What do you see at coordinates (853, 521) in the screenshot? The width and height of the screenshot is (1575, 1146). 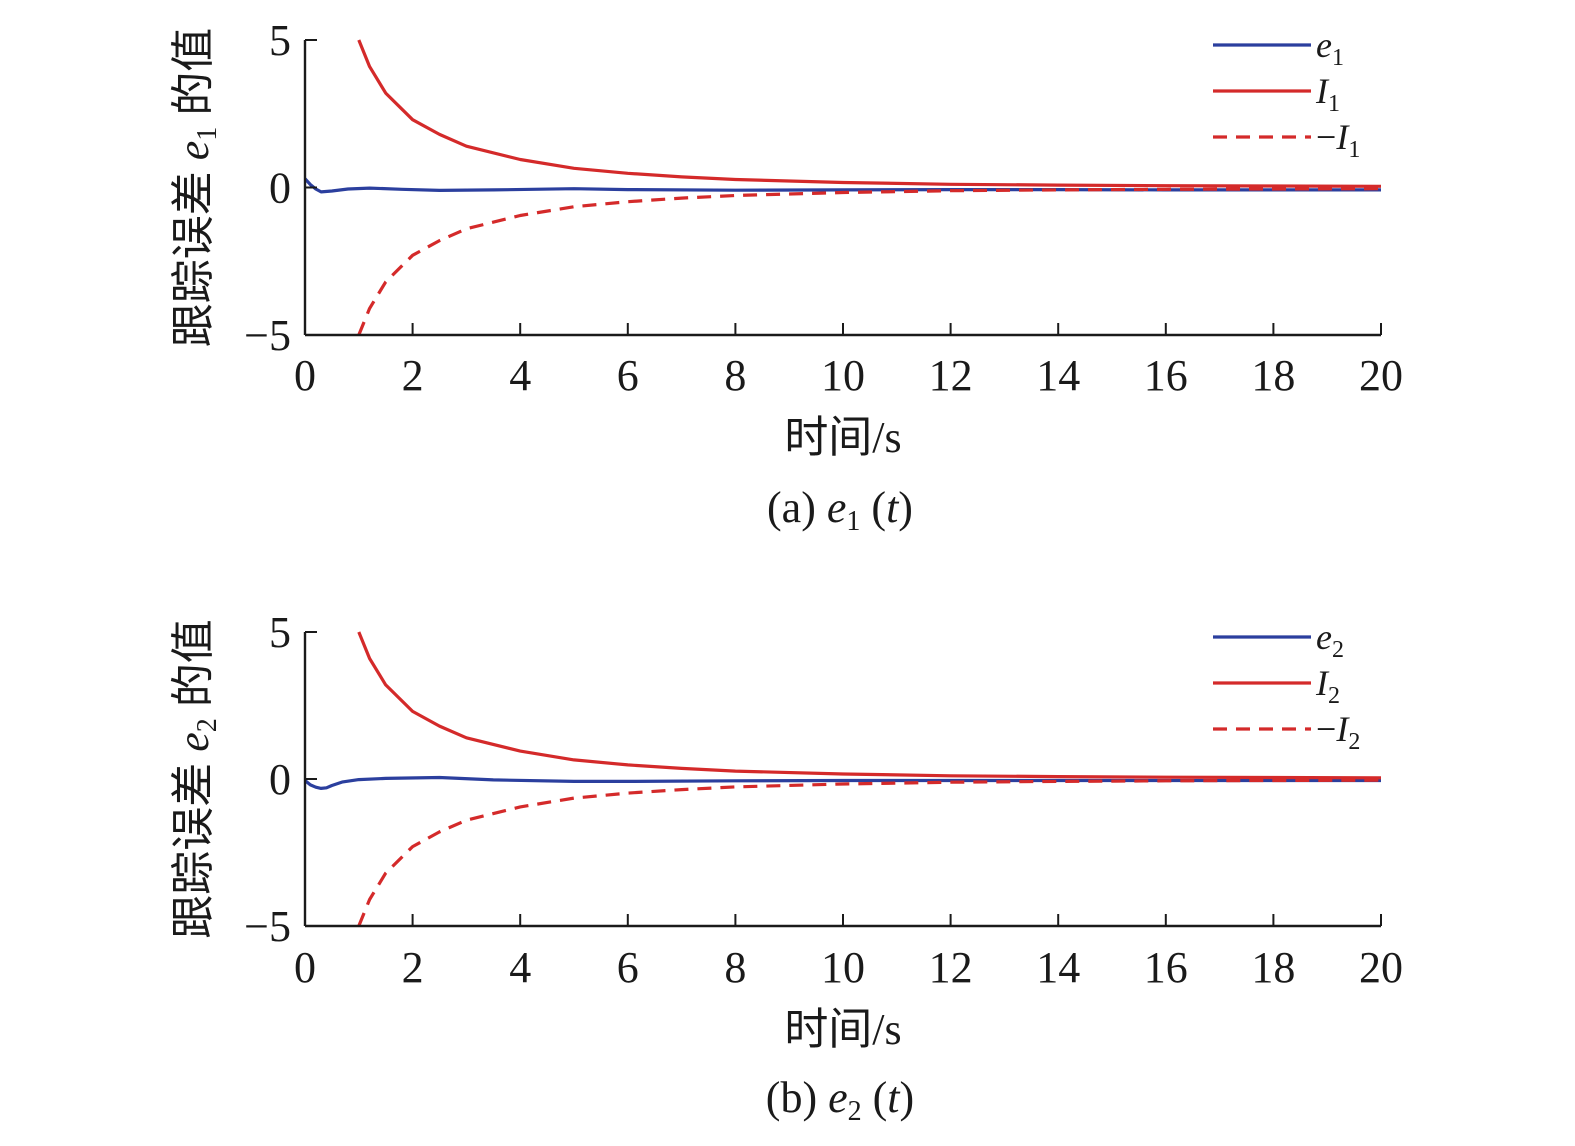 I see `caption-sub: 1` at bounding box center [853, 521].